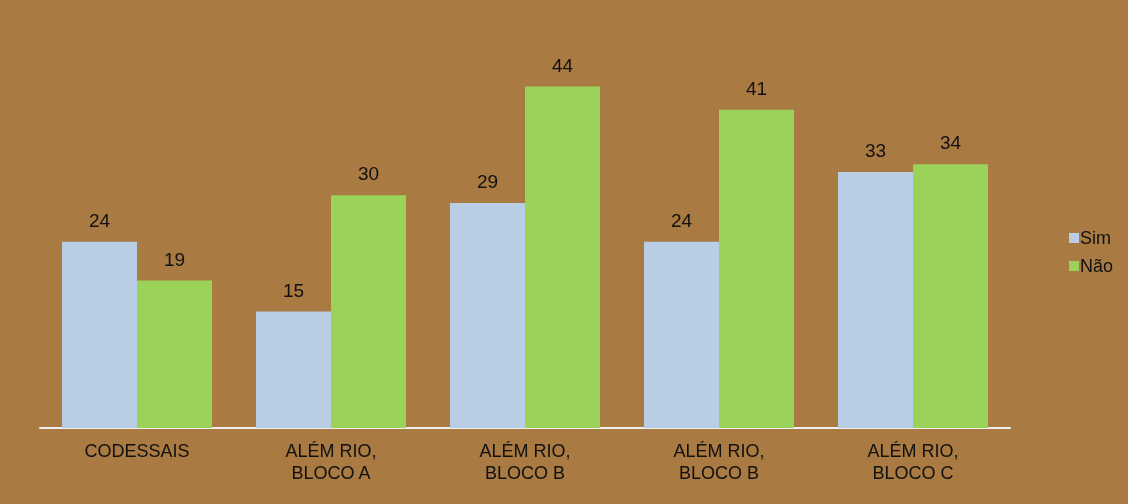 Image resolution: width=1128 pixels, height=504 pixels. What do you see at coordinates (562, 65) in the screenshot?
I see `data-label: 44` at bounding box center [562, 65].